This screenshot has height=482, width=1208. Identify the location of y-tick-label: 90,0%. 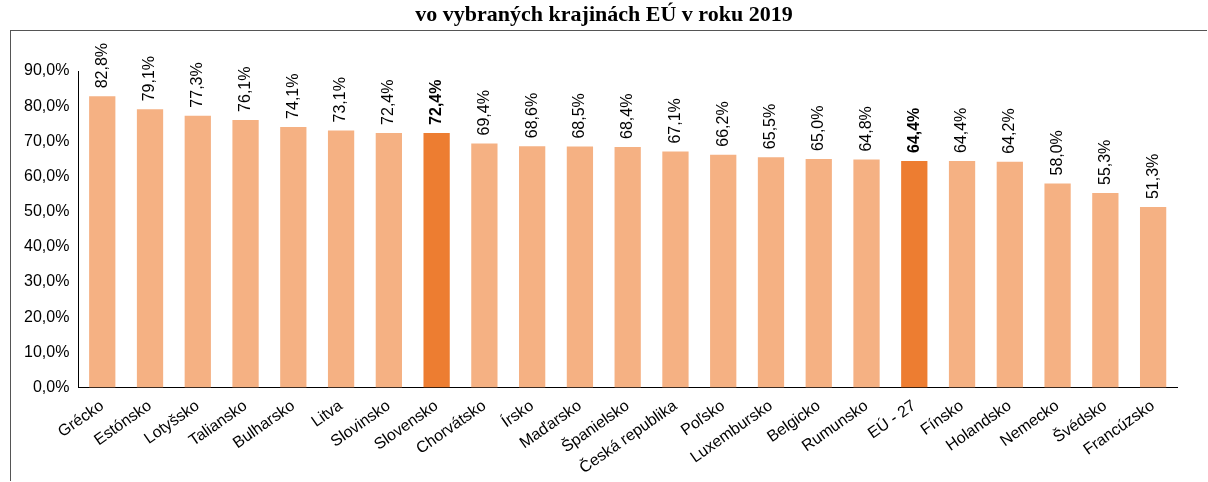
(46, 70).